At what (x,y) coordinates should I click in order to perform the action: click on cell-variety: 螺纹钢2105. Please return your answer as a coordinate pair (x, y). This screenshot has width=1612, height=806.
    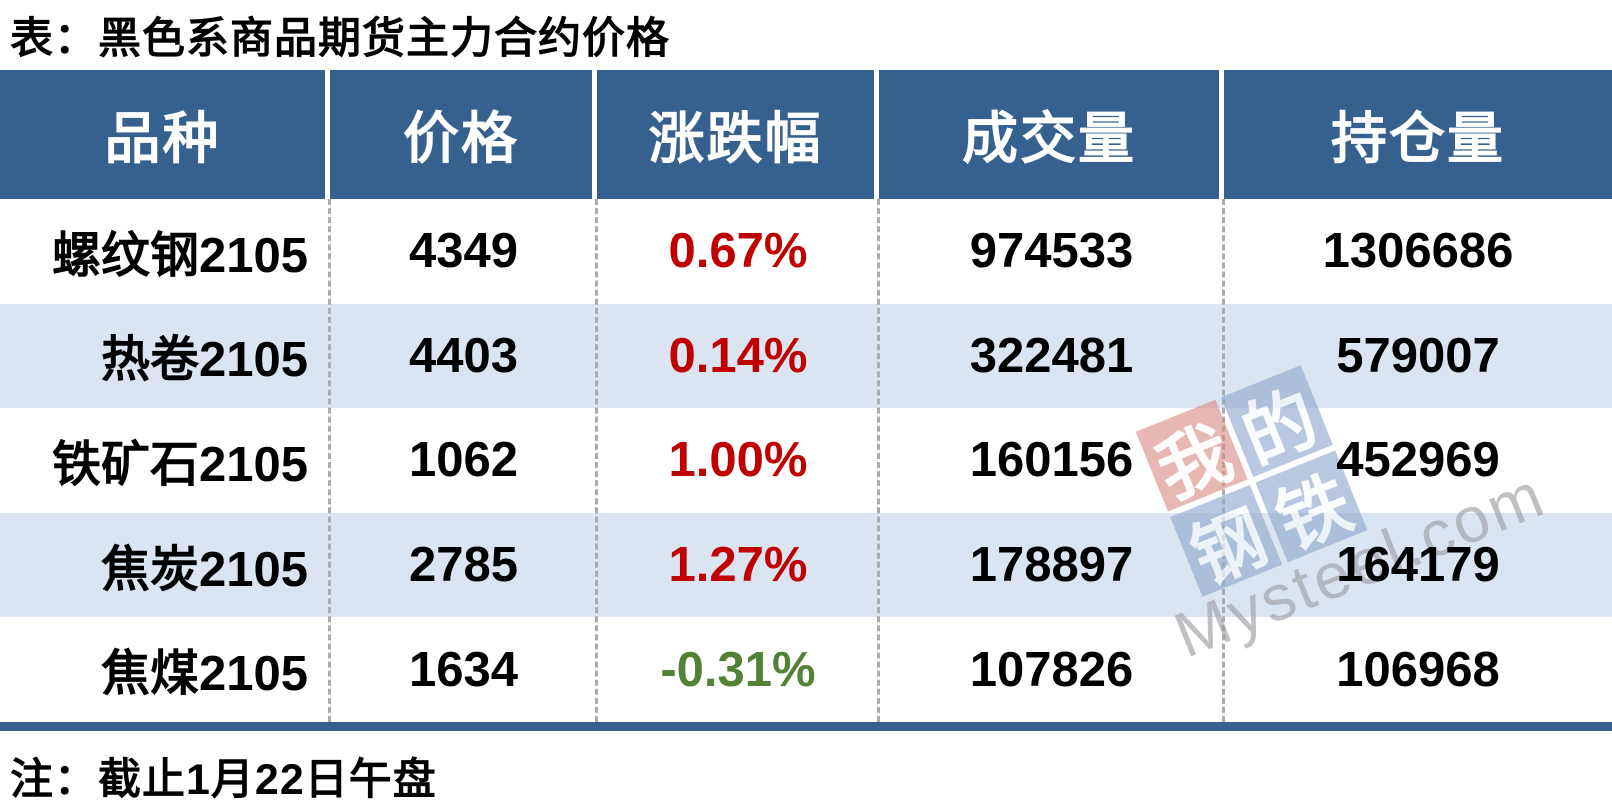
    Looking at the image, I should click on (179, 255).